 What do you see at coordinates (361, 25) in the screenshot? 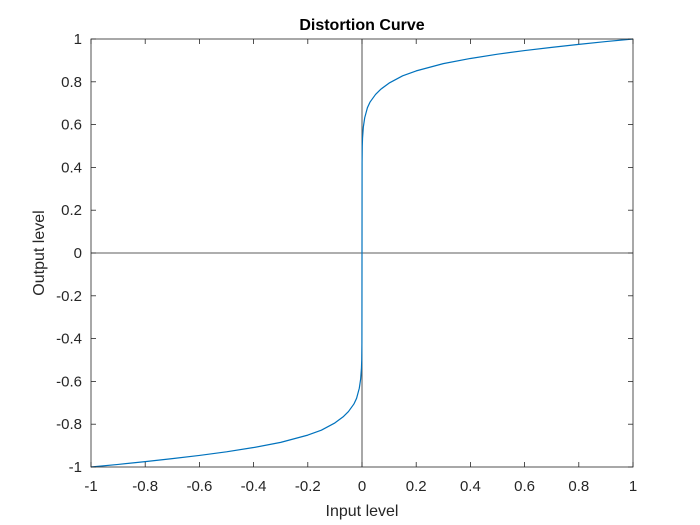
I see `chart-title: Distortion Curve` at bounding box center [361, 25].